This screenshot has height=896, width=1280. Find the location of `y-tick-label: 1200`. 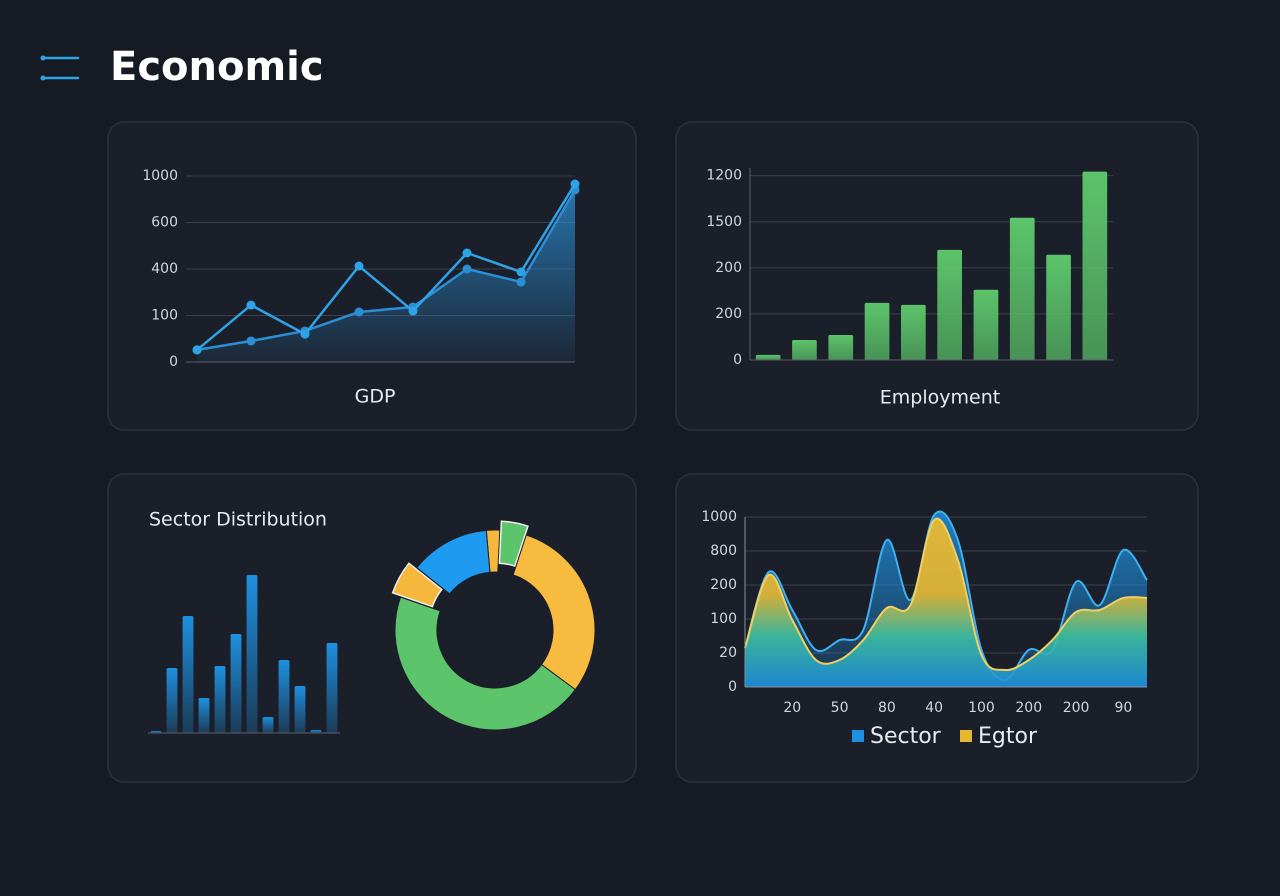

y-tick-label: 1200 is located at coordinates (724, 176).